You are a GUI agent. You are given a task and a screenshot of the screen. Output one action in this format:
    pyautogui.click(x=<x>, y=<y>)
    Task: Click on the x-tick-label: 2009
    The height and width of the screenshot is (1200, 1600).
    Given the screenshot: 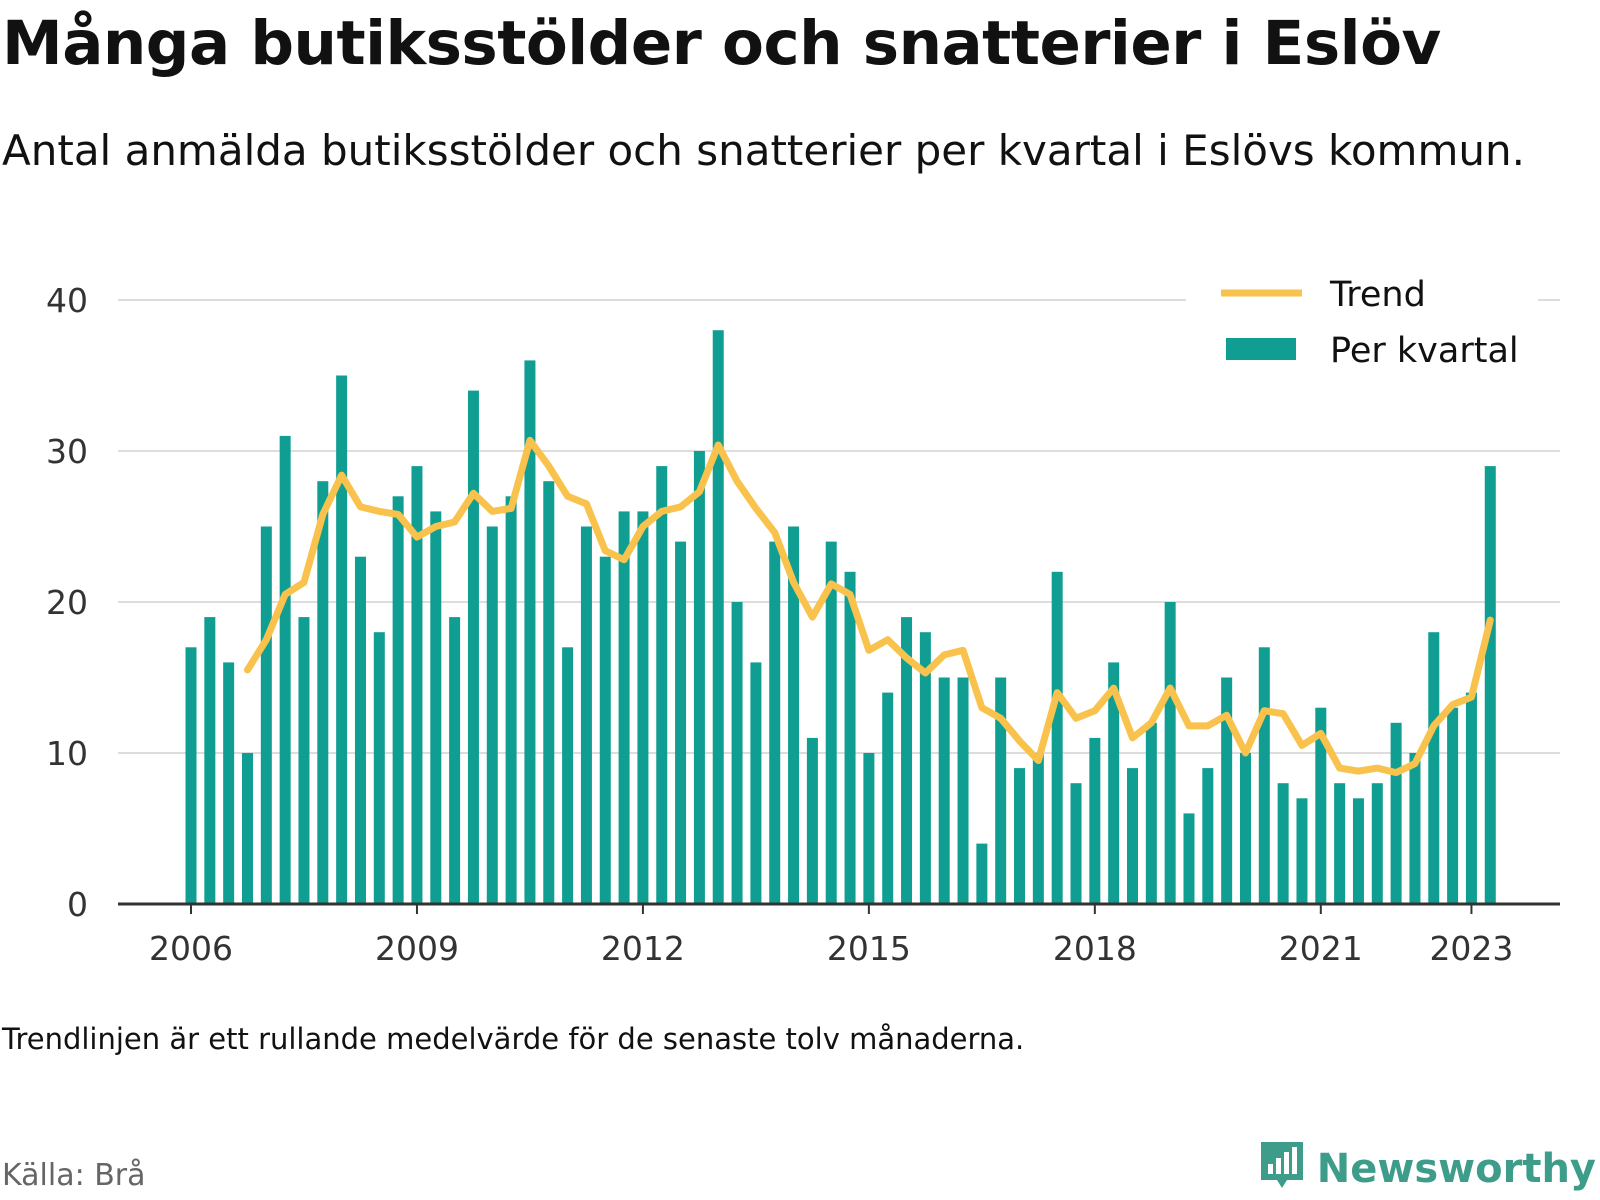 What is the action you would take?
    pyautogui.click(x=417, y=948)
    